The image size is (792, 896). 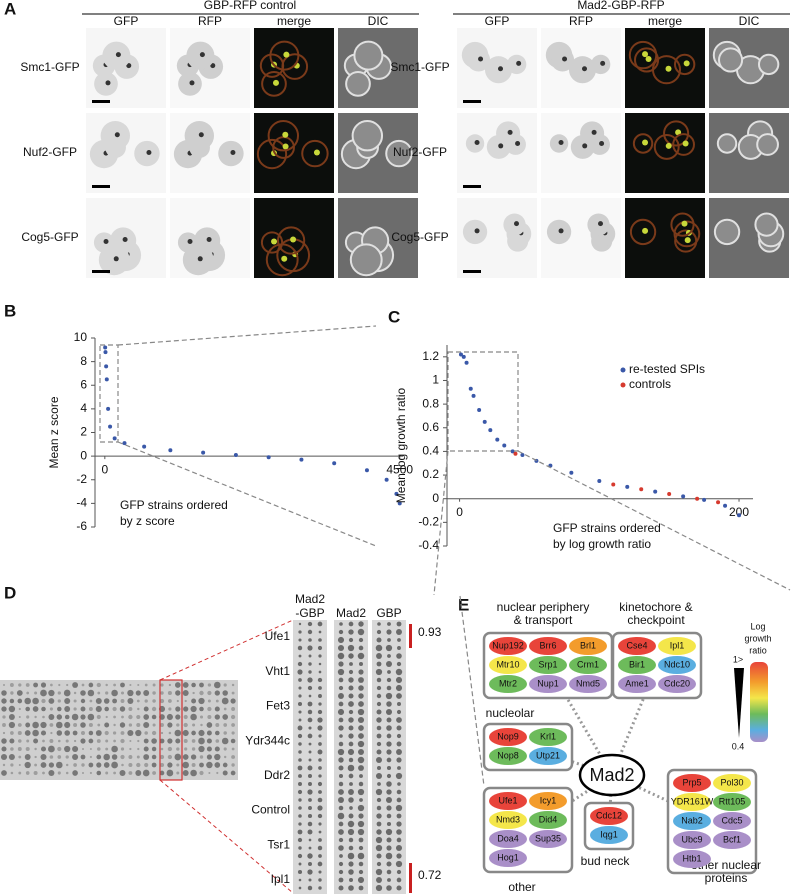 I want to click on column-label: Mad2, so click(x=351, y=613).